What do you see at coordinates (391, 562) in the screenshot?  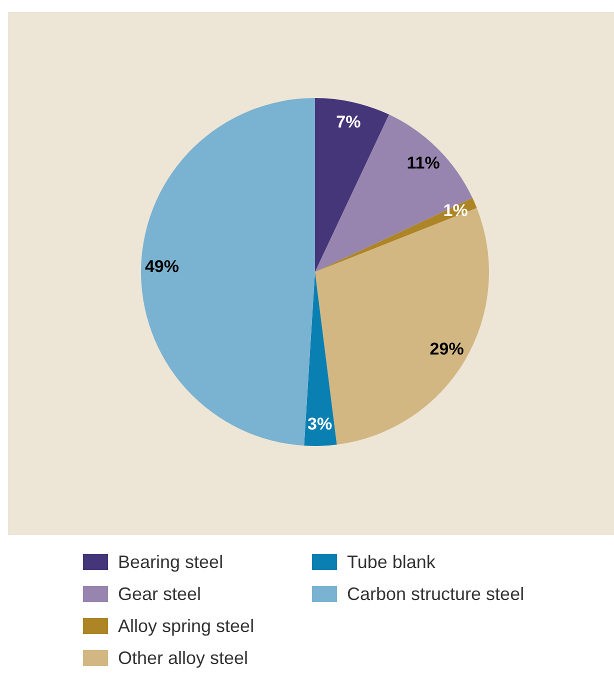 I see `legend-label: Tube blank` at bounding box center [391, 562].